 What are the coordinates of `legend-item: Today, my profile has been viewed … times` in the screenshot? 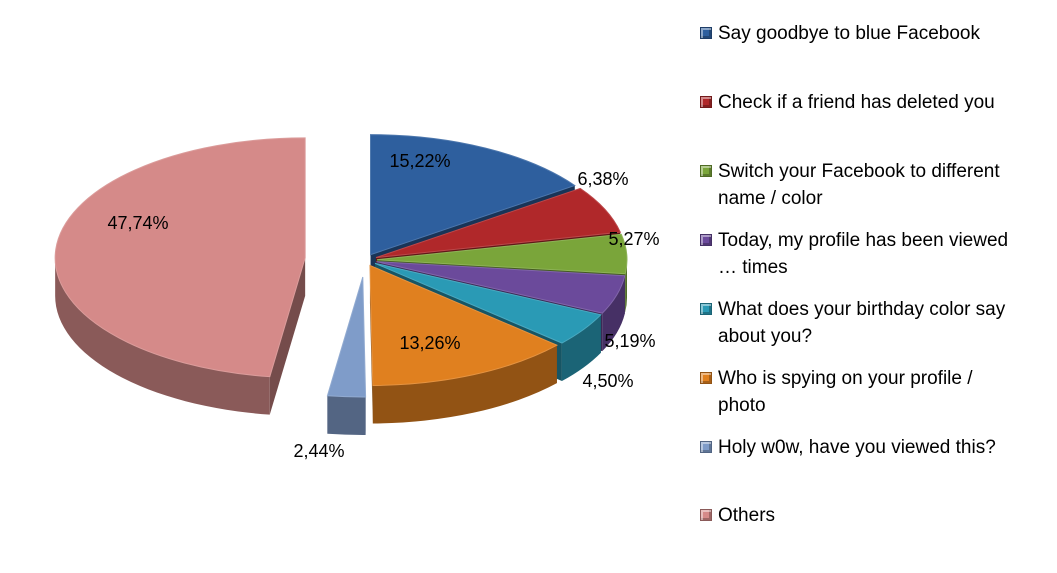 It's located at (875, 254).